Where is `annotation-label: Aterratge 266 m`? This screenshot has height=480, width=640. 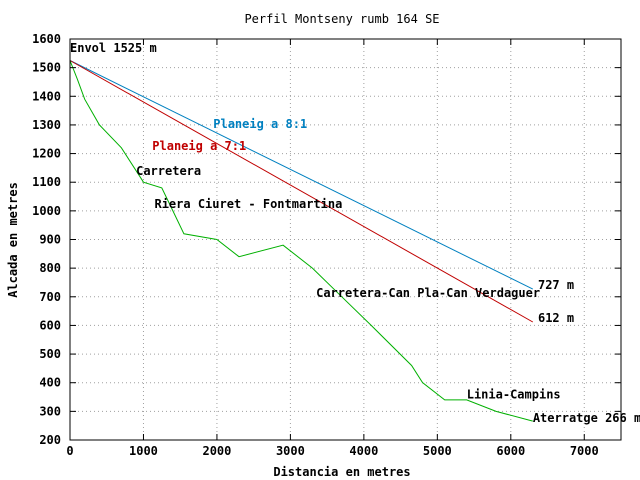
annotation-label: Aterratge 266 m is located at coordinates (586, 418).